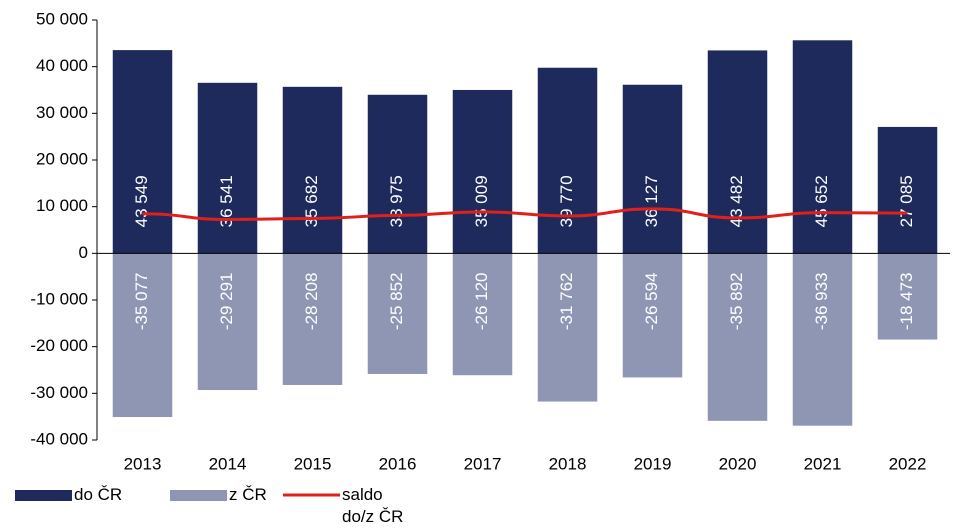  Describe the element at coordinates (311, 201) in the screenshot. I see `value-label: 35 682` at that location.